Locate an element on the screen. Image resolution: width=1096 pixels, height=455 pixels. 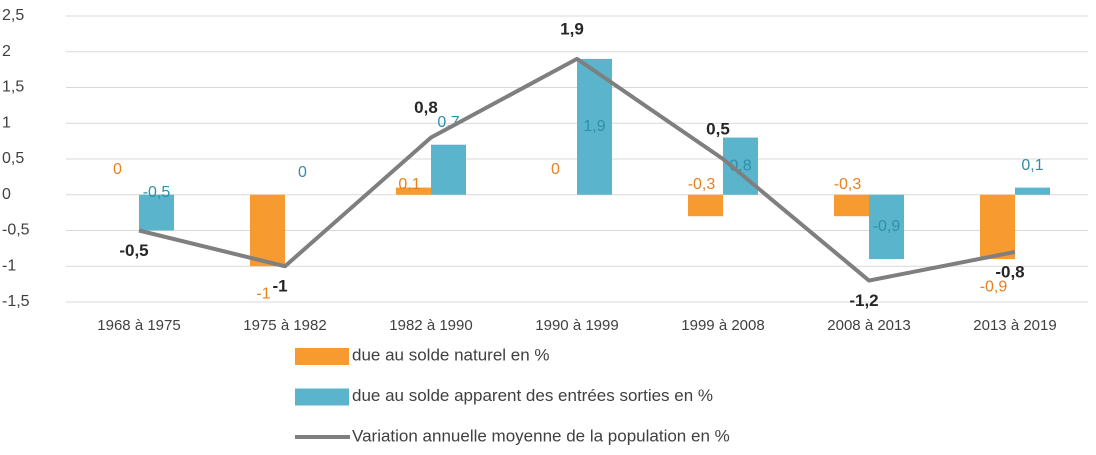
x-tick-label: 1968 à 1975 is located at coordinates (138, 325).